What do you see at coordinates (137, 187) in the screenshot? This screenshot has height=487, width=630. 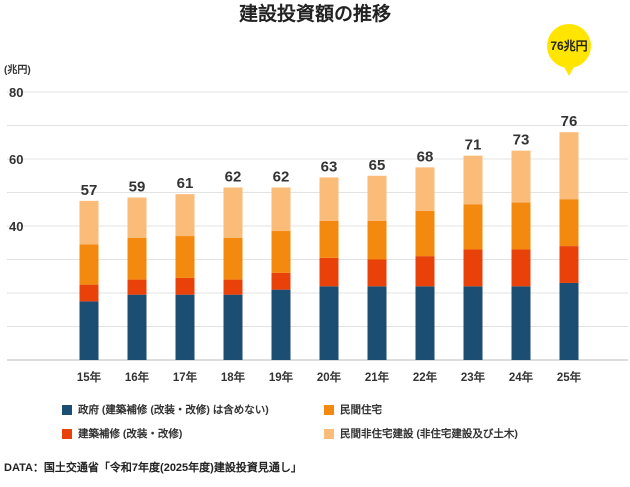 I see `bar-total-label: 59` at bounding box center [137, 187].